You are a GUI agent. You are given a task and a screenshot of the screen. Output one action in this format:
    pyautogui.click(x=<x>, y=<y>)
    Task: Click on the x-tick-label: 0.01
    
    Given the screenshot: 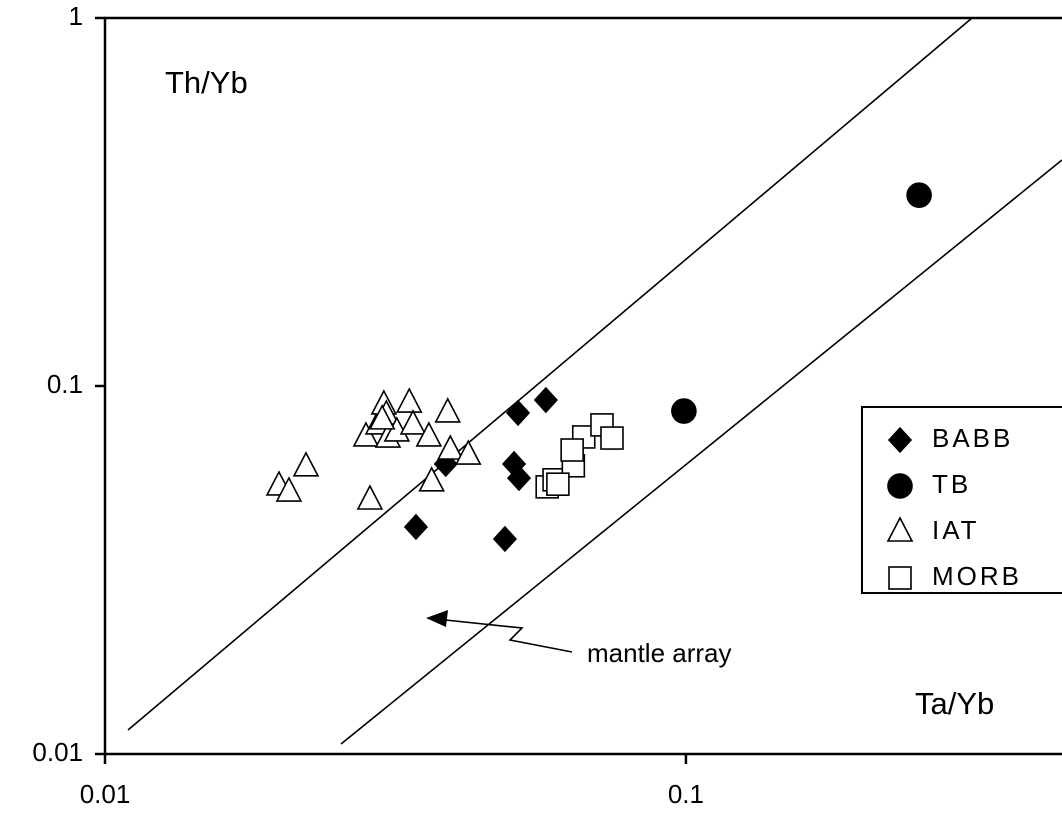 What is the action you would take?
    pyautogui.click(x=105, y=794)
    